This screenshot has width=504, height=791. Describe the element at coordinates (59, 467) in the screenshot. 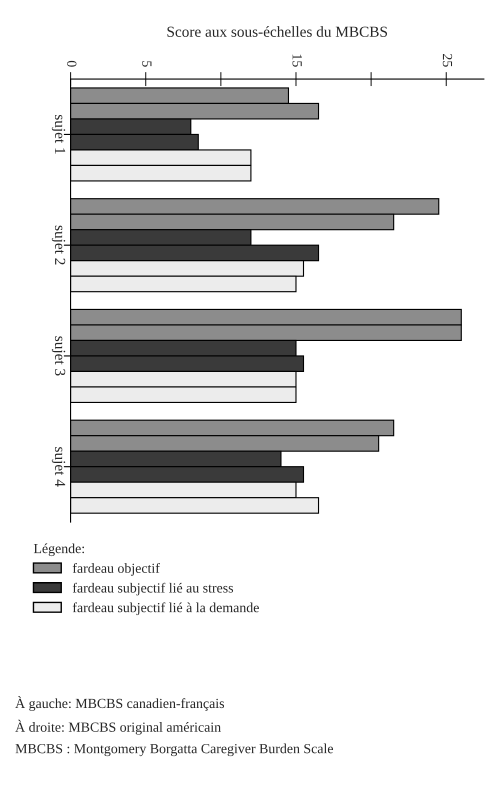

I see `y-tick-label: sujet 4` at that location.